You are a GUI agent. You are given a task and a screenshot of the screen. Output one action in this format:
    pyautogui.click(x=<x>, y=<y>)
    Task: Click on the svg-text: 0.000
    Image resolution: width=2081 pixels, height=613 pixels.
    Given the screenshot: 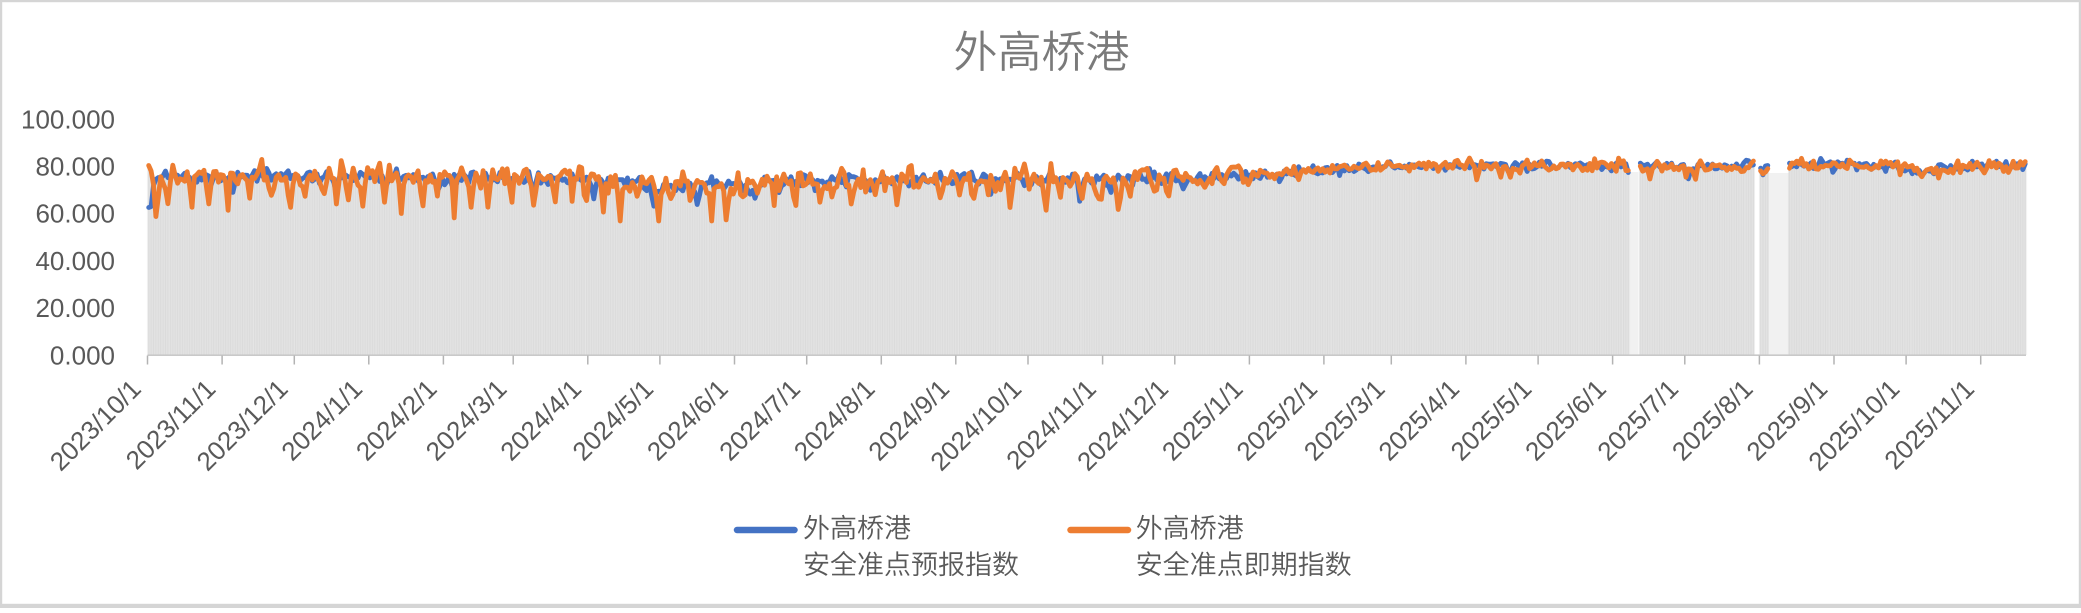 What is the action you would take?
    pyautogui.click(x=82, y=355)
    